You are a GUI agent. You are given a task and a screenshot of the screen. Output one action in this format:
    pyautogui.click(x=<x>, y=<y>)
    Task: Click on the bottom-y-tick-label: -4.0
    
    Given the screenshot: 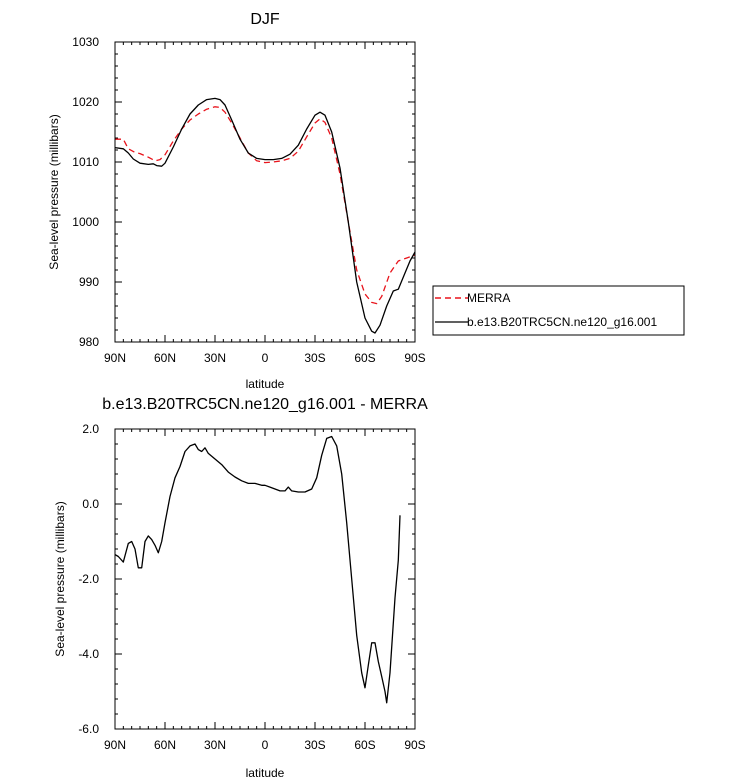 What is the action you would take?
    pyautogui.click(x=88, y=654)
    